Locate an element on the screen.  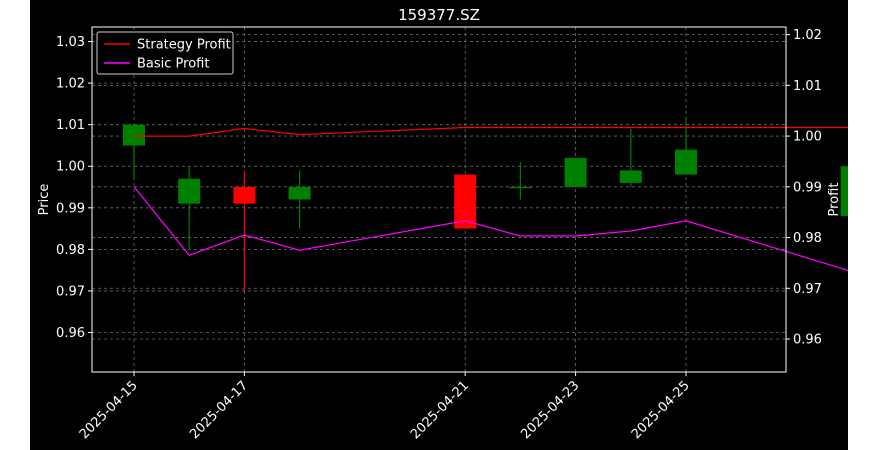
x-tick-label-1: 2025-04-17 is located at coordinates (219, 410).